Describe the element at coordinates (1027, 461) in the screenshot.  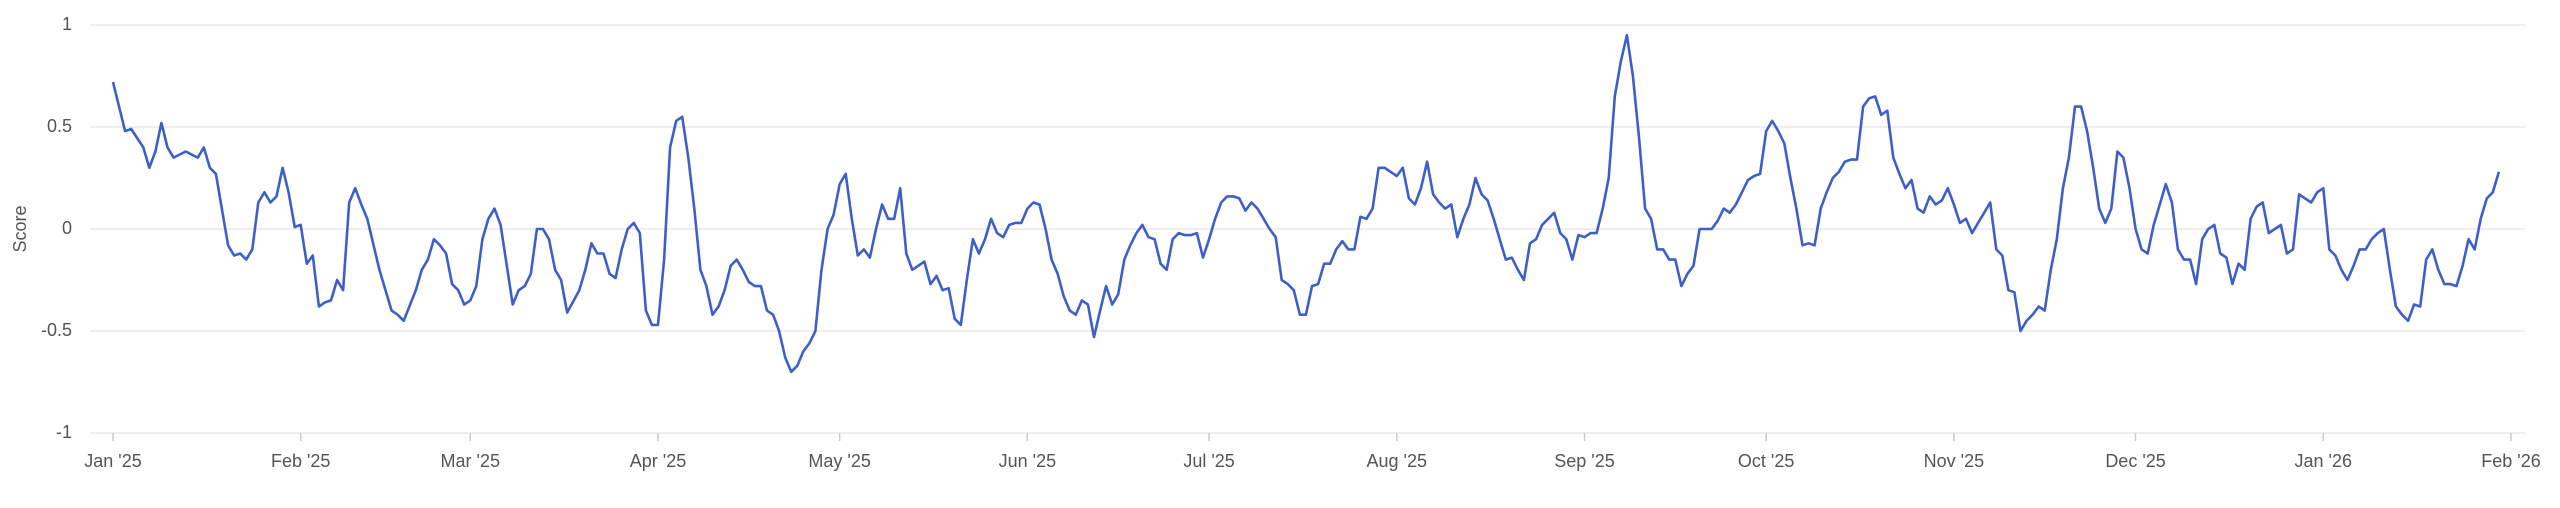
I see `x-tick-label: Jun '25` at that location.